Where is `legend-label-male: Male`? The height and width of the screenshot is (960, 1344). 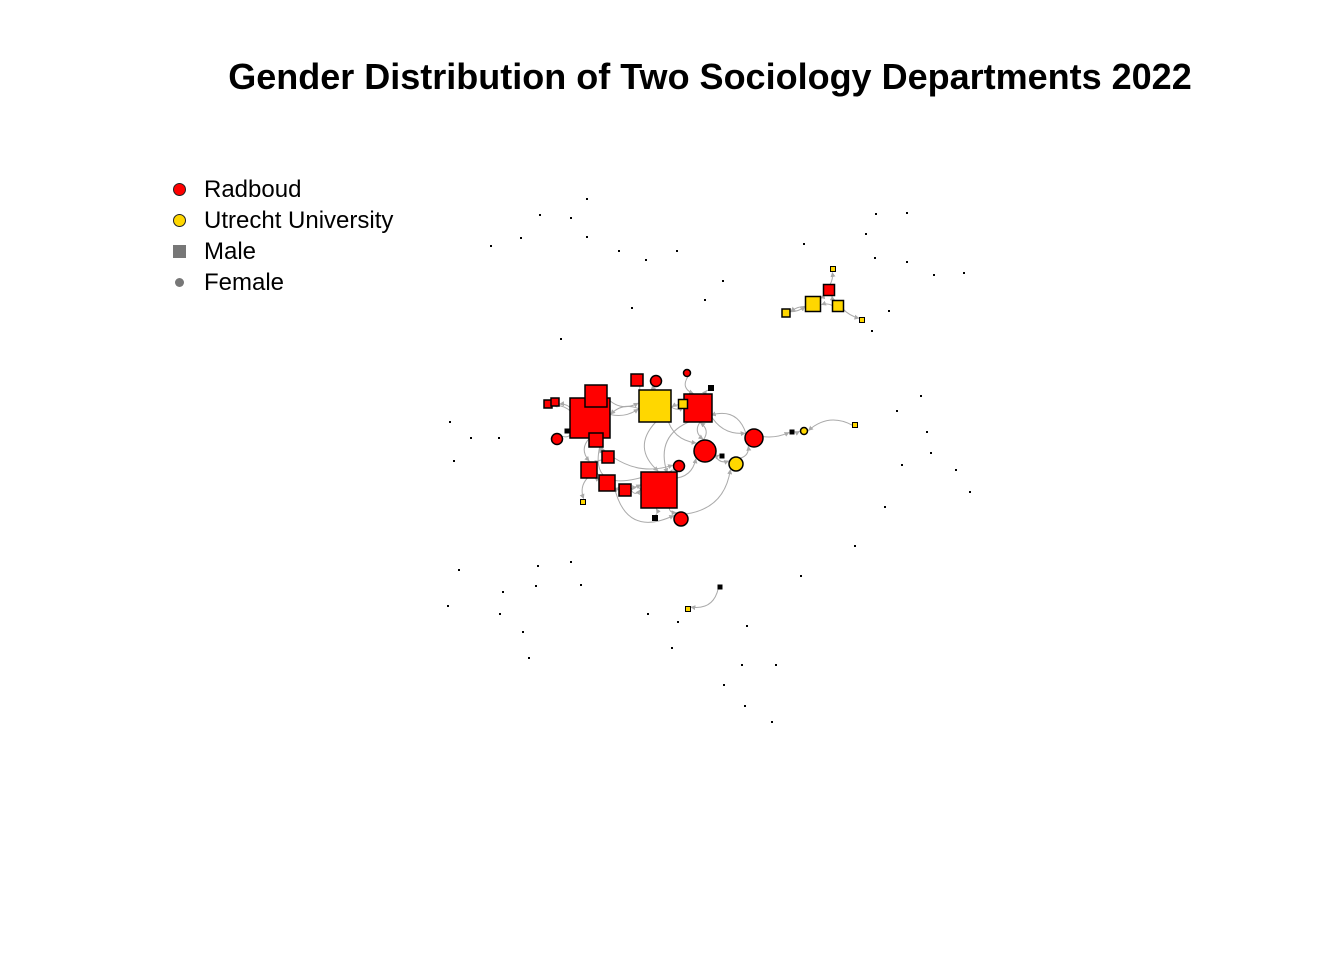 legend-label-male: Male is located at coordinates (230, 251).